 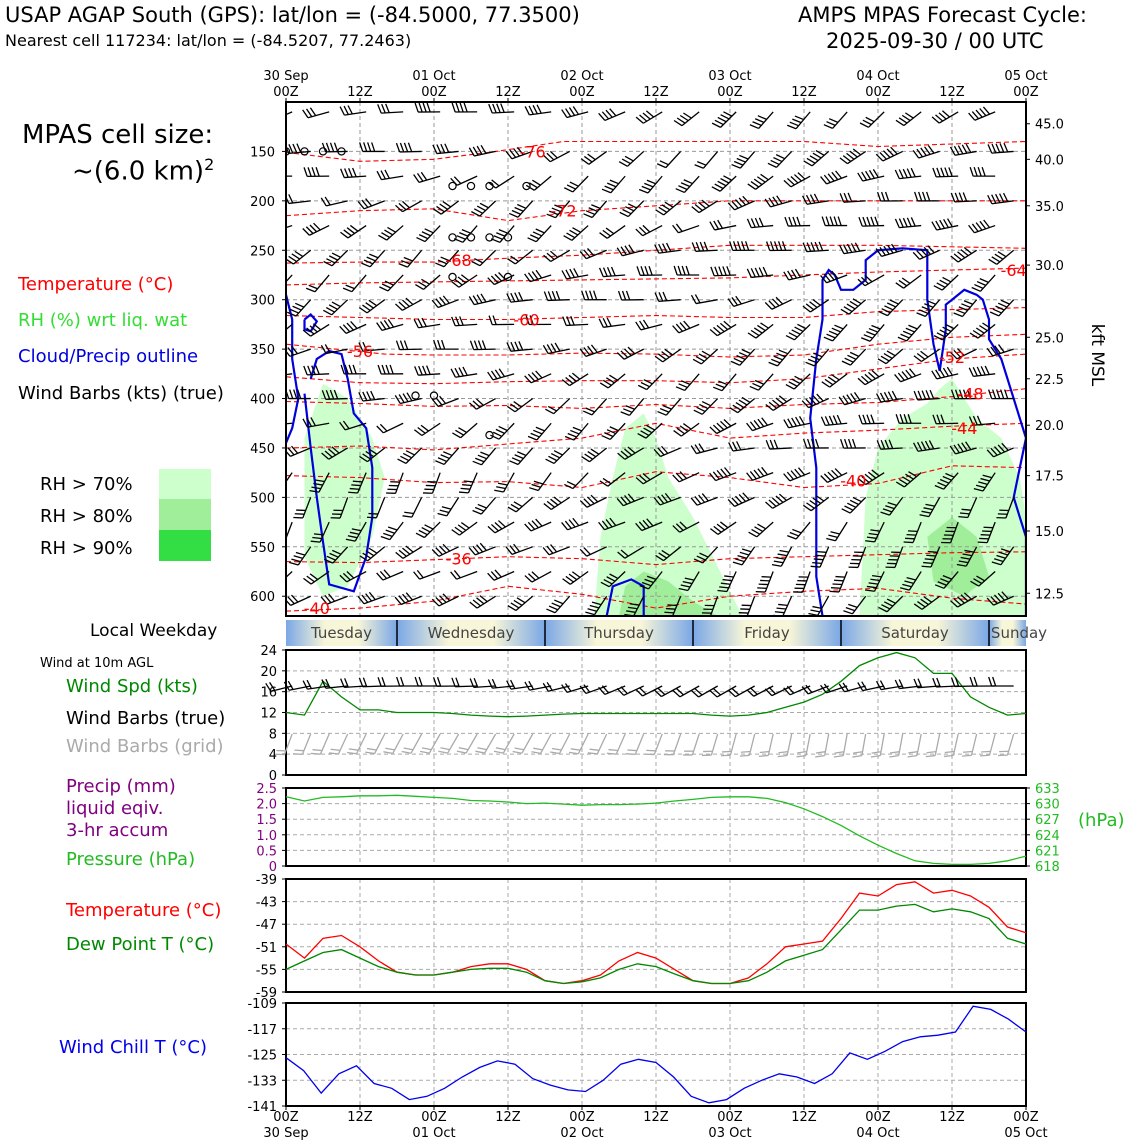 I want to click on y-tick-right-label: 621, so click(x=1047, y=851).